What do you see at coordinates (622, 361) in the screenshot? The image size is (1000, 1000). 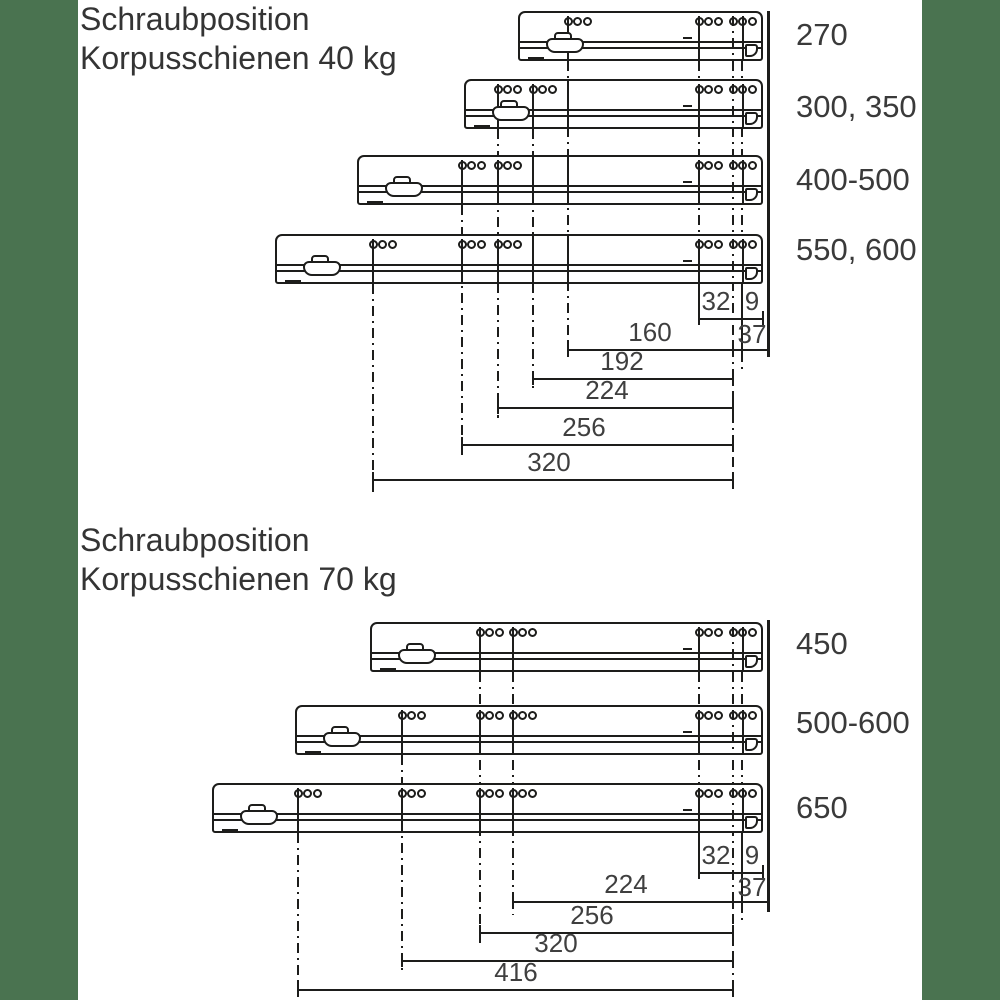 I see `dimension-label: 192` at bounding box center [622, 361].